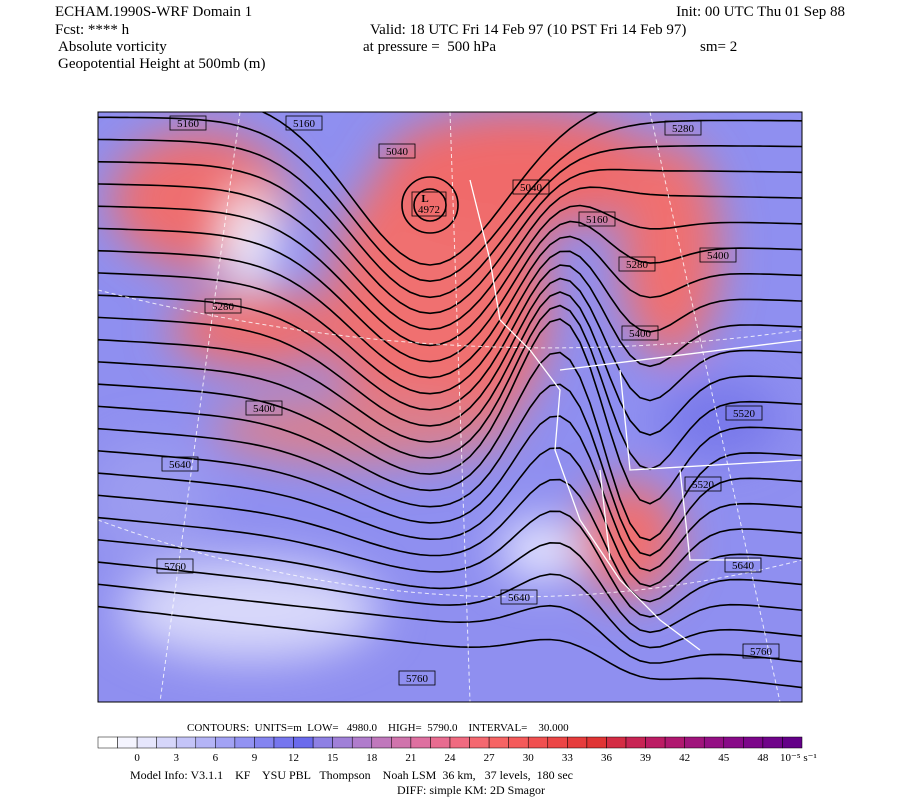 Image resolution: width=900 pixels, height=800 pixels. I want to click on field: Absolute vorticity, so click(112, 47).